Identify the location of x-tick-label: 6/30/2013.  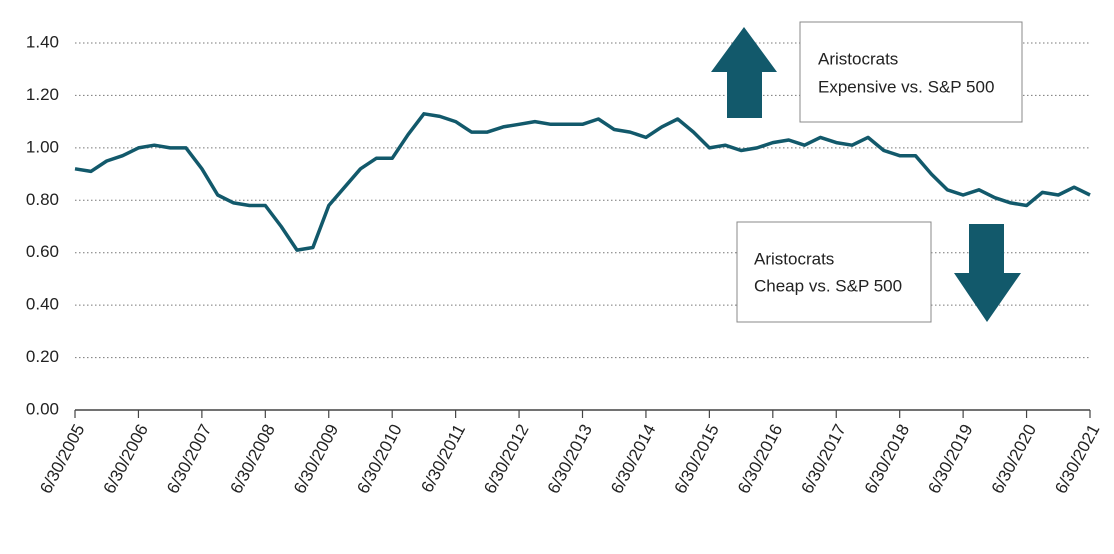
(570, 459).